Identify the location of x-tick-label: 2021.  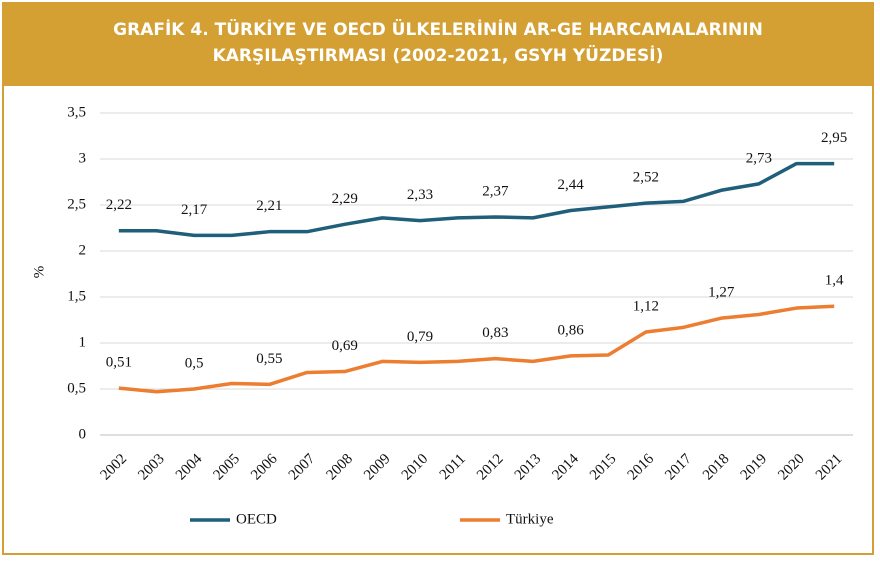
(829, 467).